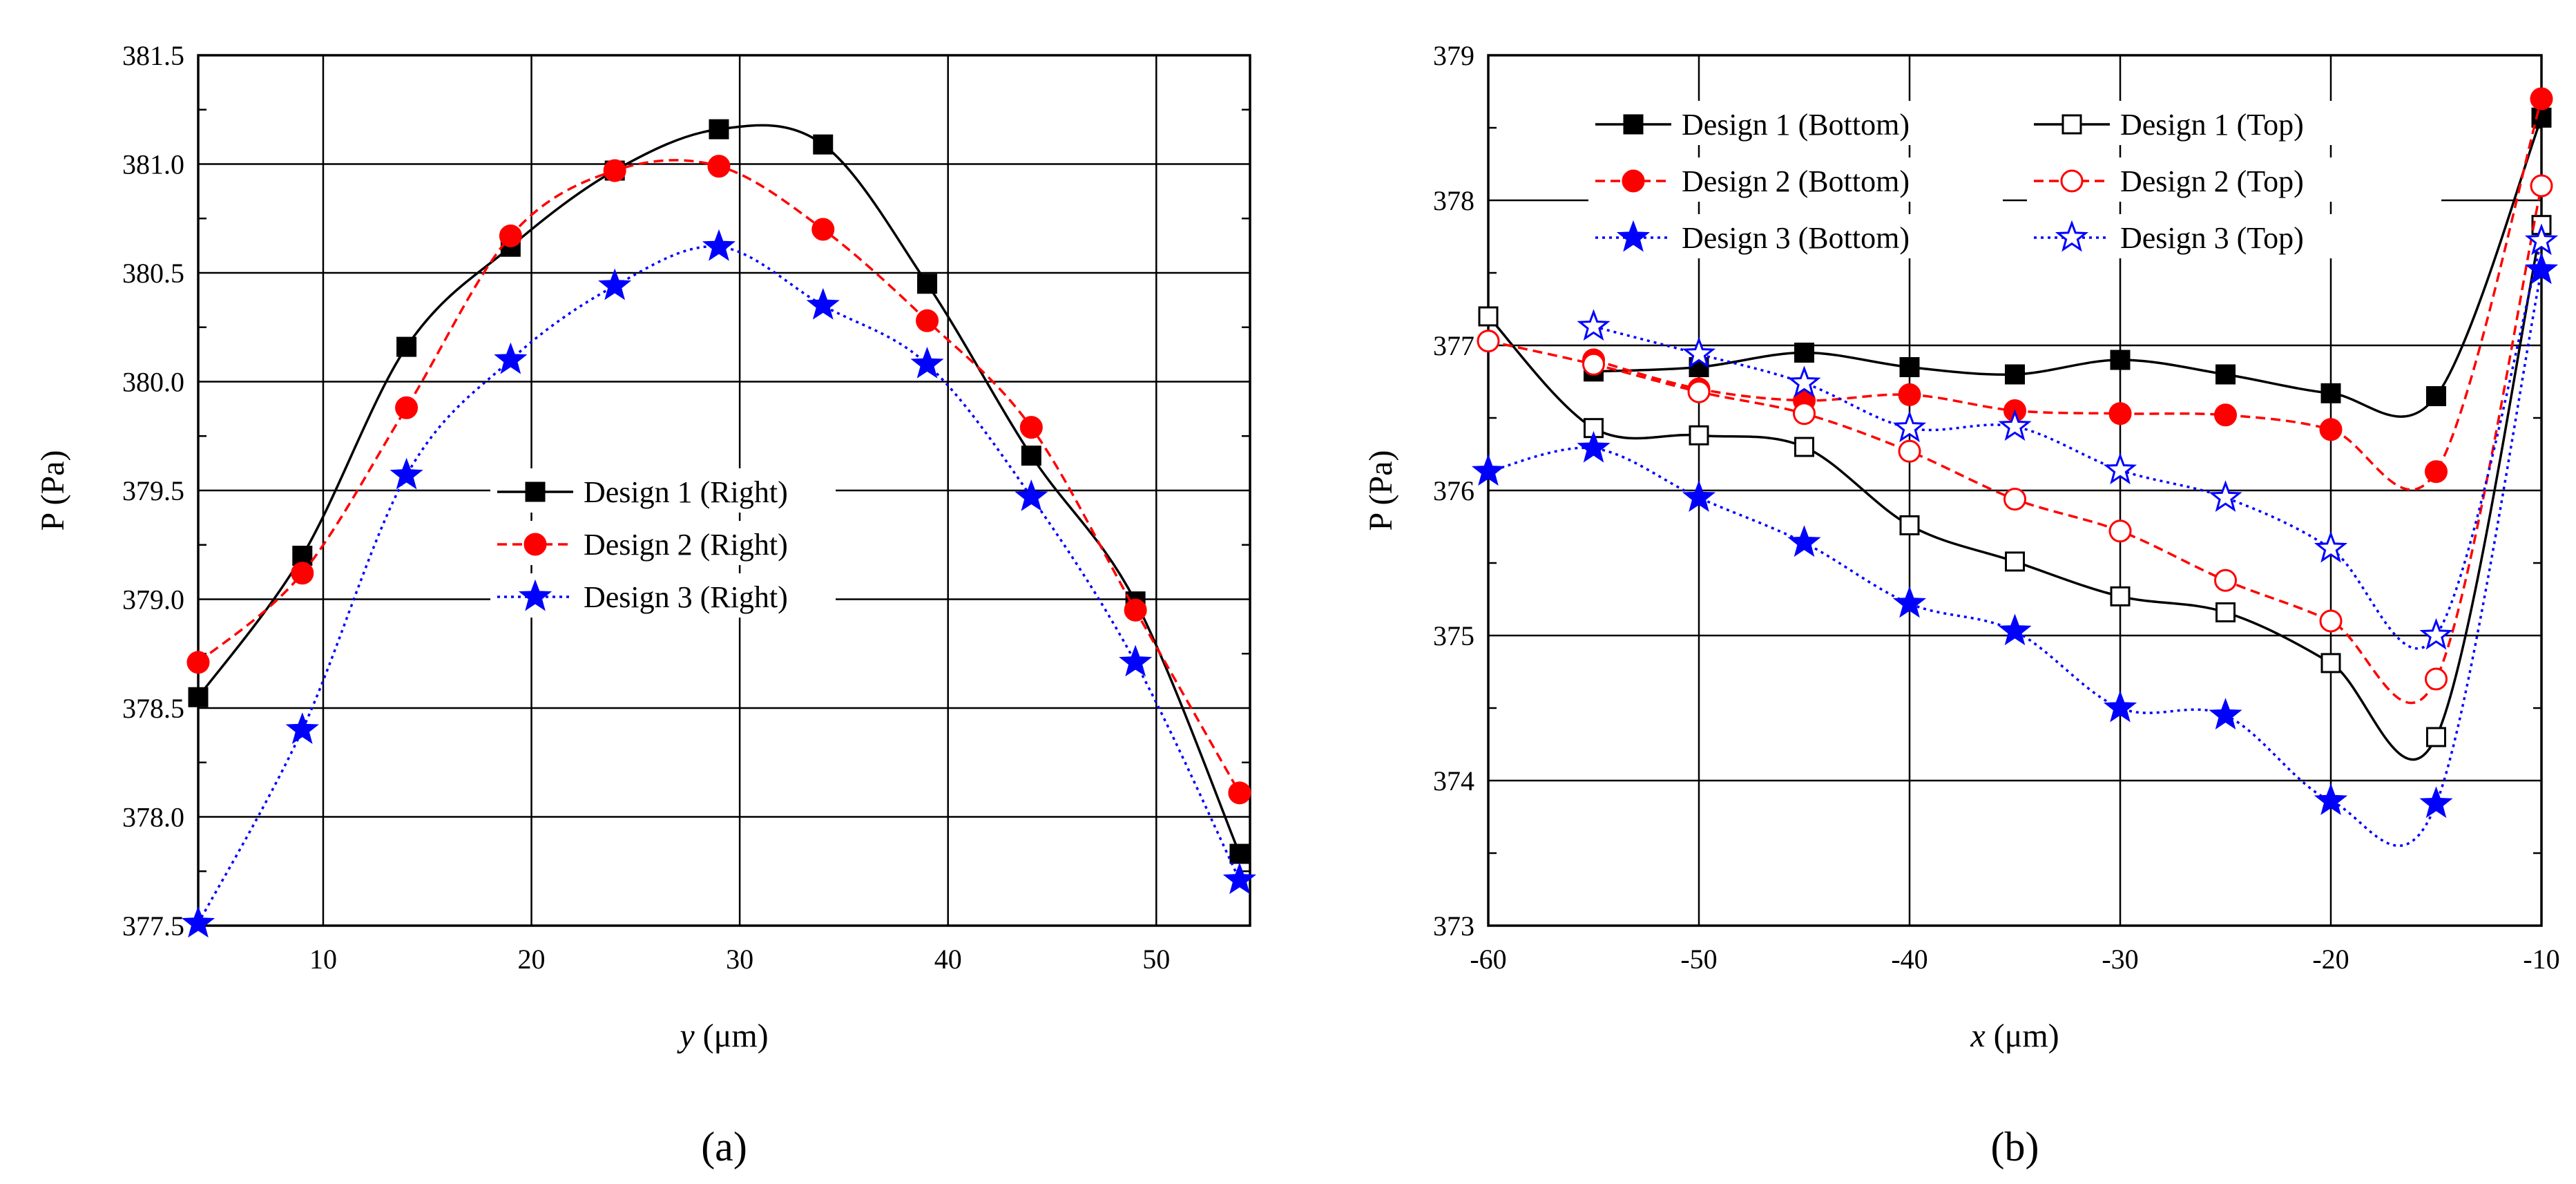 The image size is (2576, 1184). Describe the element at coordinates (153, 817) in the screenshot. I see `y-tick-label: 378.0` at that location.